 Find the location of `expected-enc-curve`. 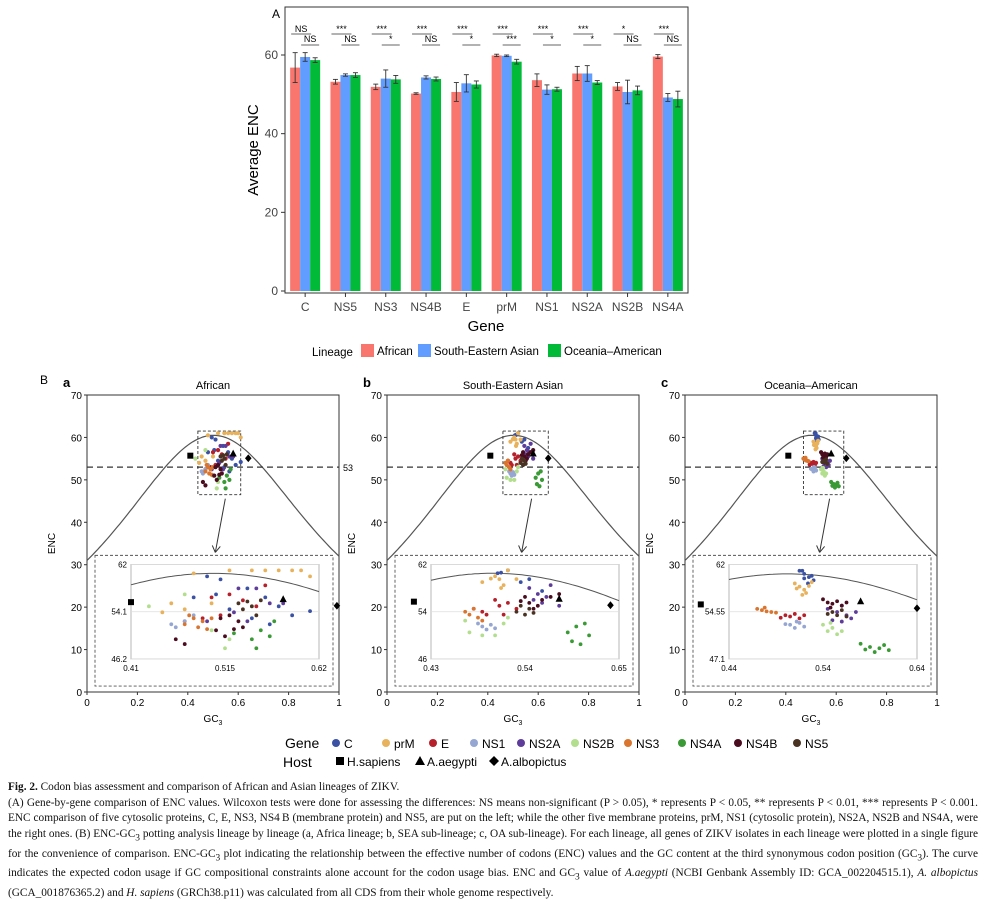

expected-enc-curve is located at coordinates (213, 497).